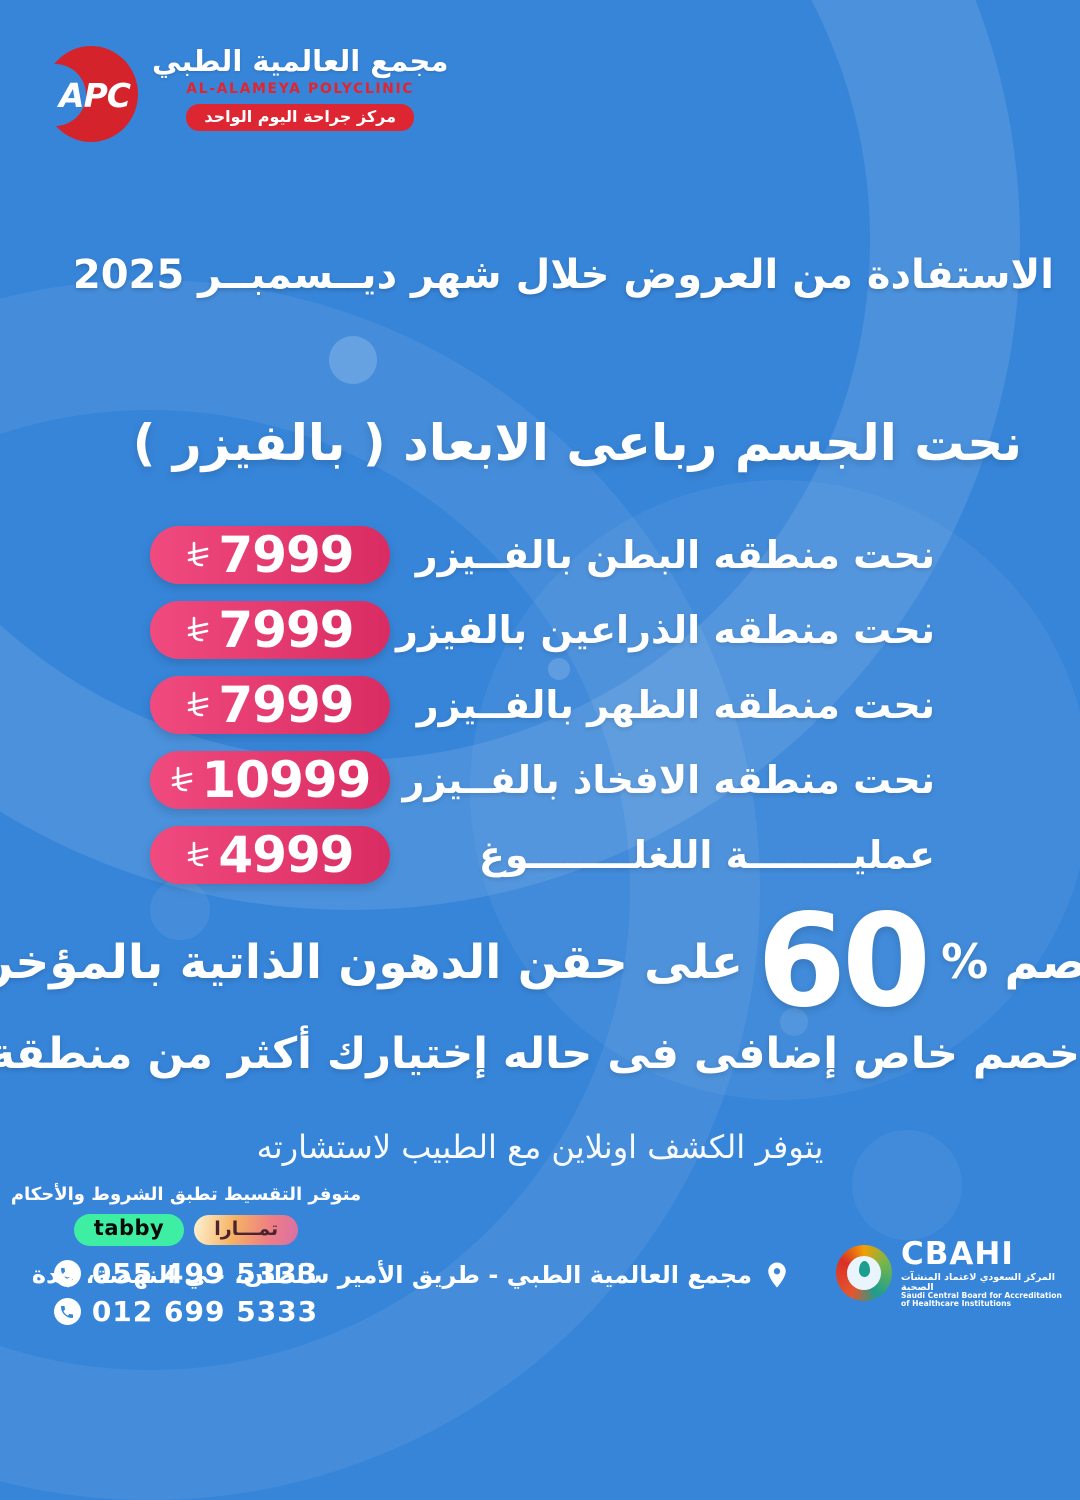 The width and height of the screenshot is (1080, 1500). What do you see at coordinates (186, 1194) in the screenshot?
I see `installment-note: متوفر التقسيط تطبق الشروط والأحكام` at bounding box center [186, 1194].